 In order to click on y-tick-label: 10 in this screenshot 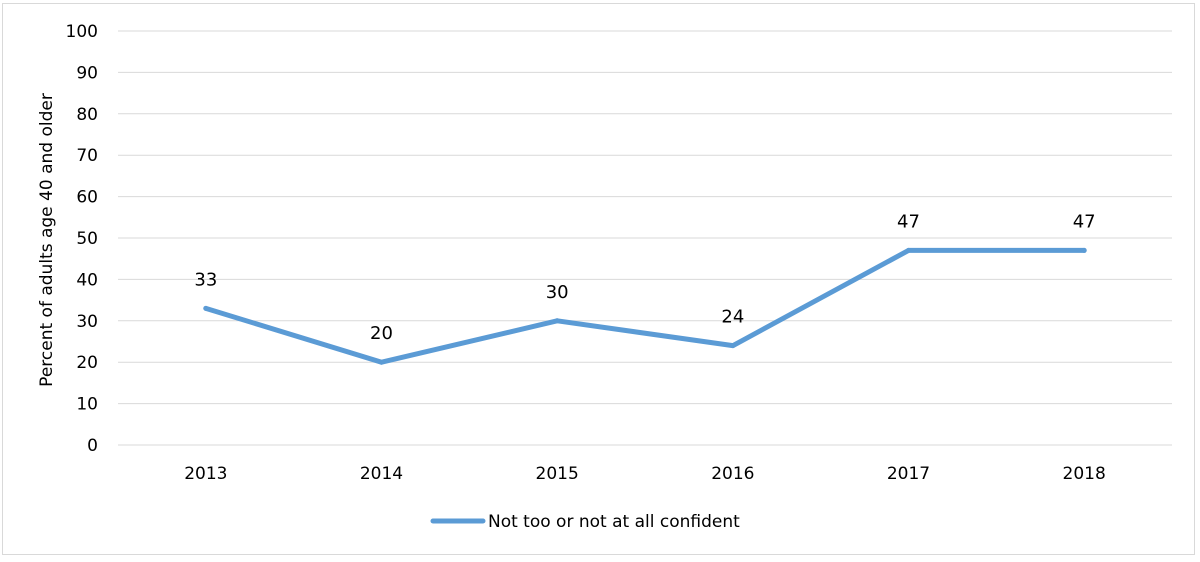, I will do `click(87, 405)`.